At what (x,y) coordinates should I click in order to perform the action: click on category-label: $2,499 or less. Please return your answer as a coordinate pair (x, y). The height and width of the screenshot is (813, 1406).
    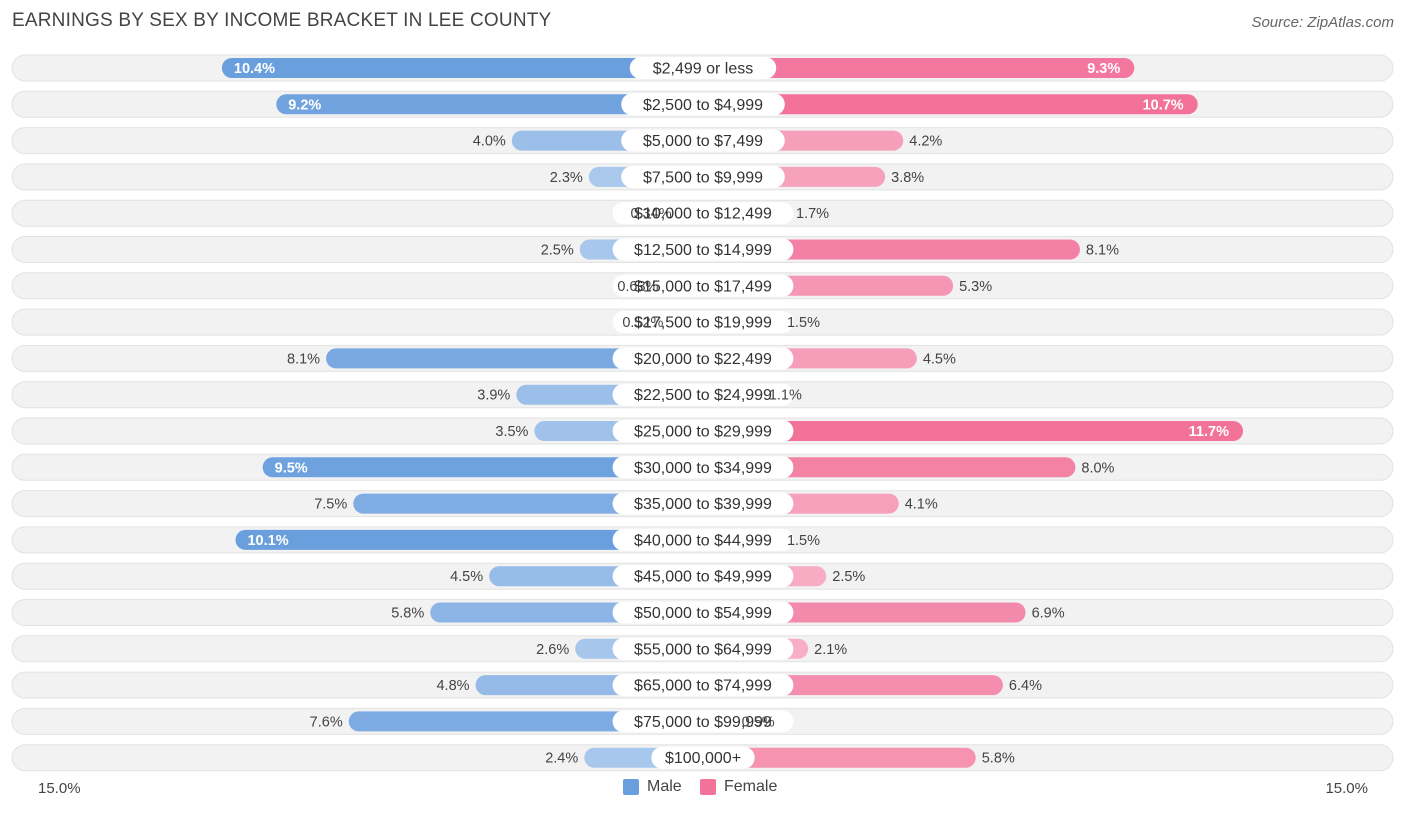
    Looking at the image, I should click on (703, 69).